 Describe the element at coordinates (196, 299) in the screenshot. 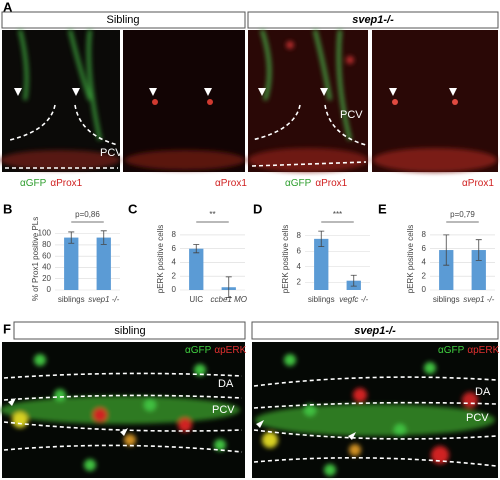

I see `x-tick-label: UIC` at that location.